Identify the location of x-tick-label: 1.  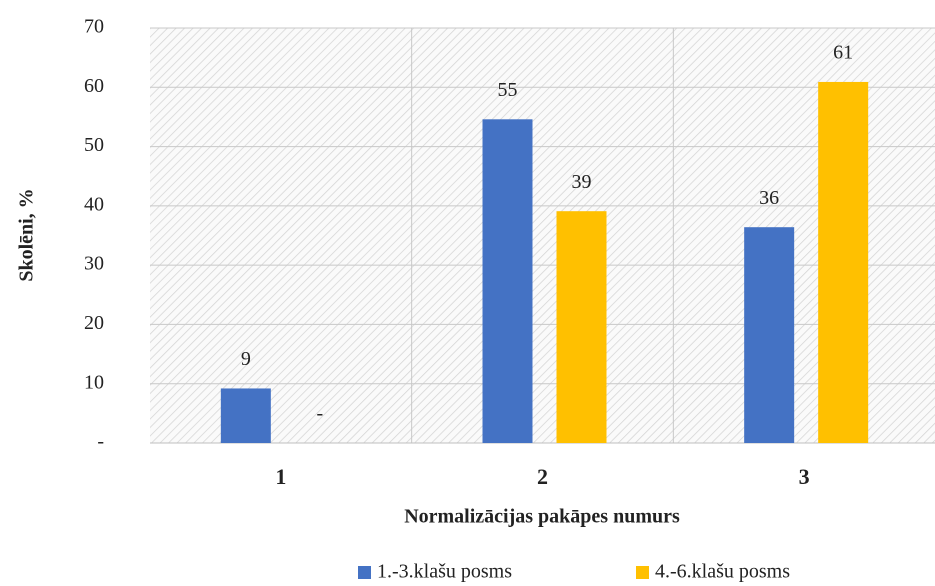
(280, 476).